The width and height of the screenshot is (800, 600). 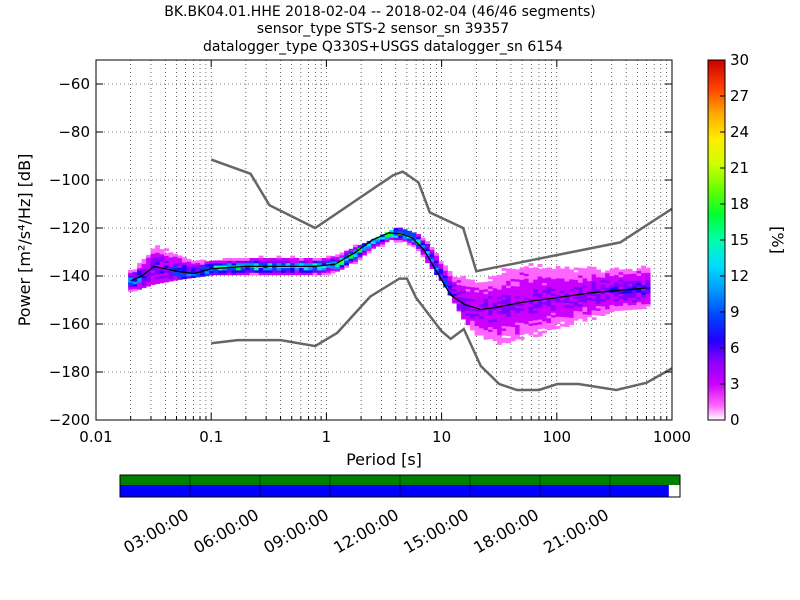 I want to click on colorbar-tick-label: 12, so click(x=739, y=276).